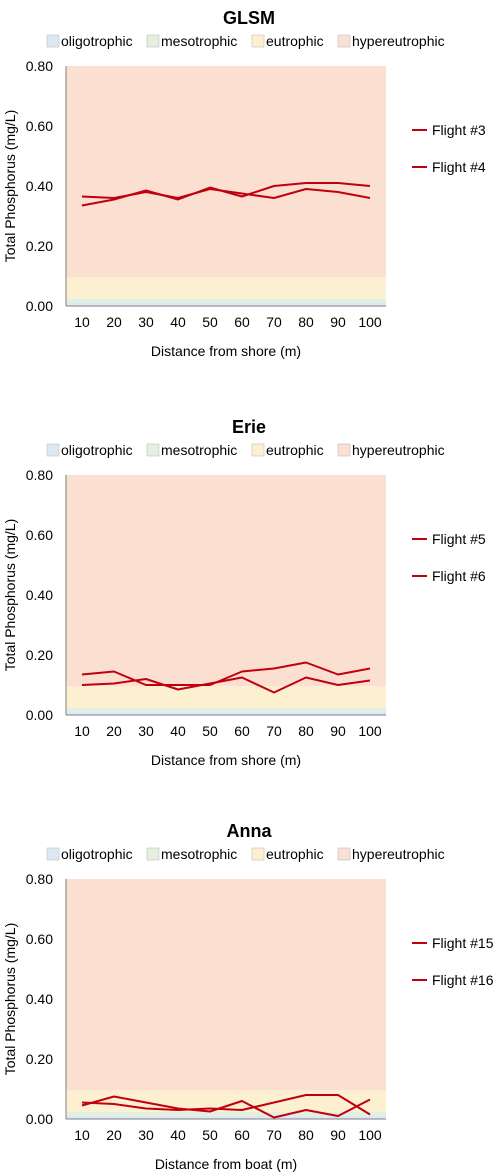 The height and width of the screenshot is (1174, 498). I want to click on series-legend-label: Flight #3, so click(459, 130).